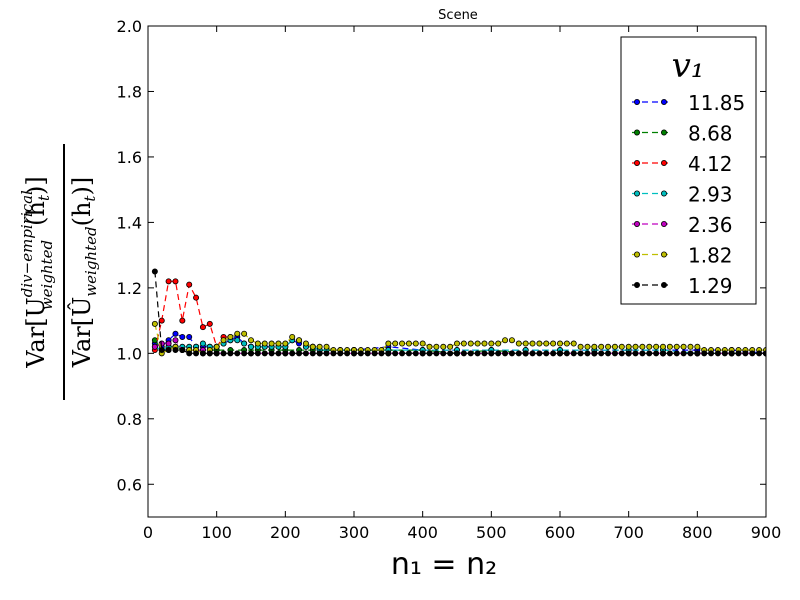 The height and width of the screenshot is (600, 800). I want to click on y-tick-label: 1.8, so click(129, 91).